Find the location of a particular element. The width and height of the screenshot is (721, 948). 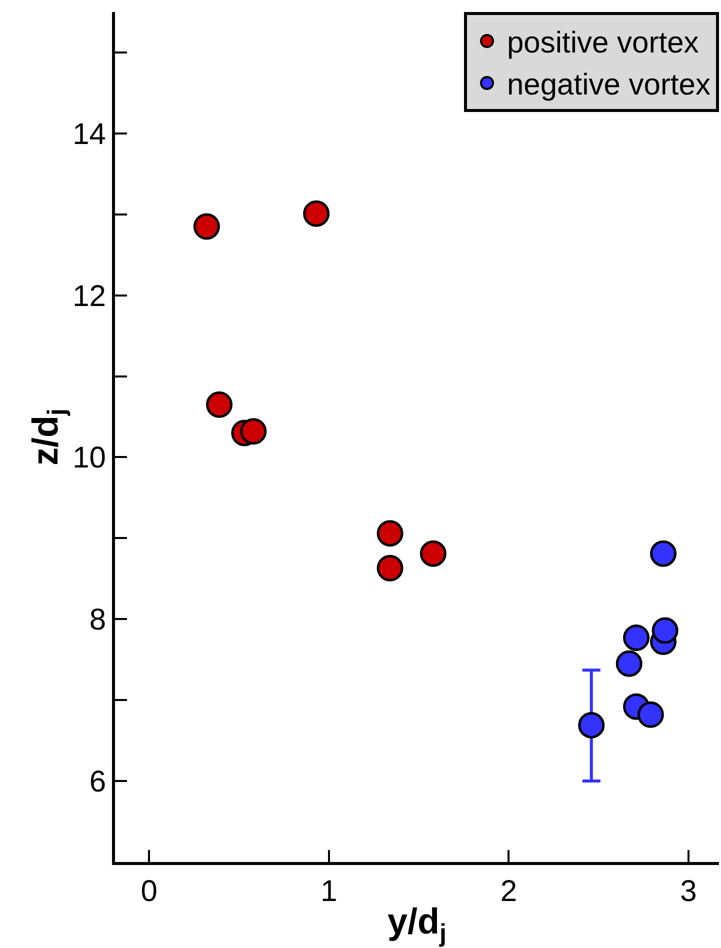

legend-label: negative vortex is located at coordinates (608, 85).